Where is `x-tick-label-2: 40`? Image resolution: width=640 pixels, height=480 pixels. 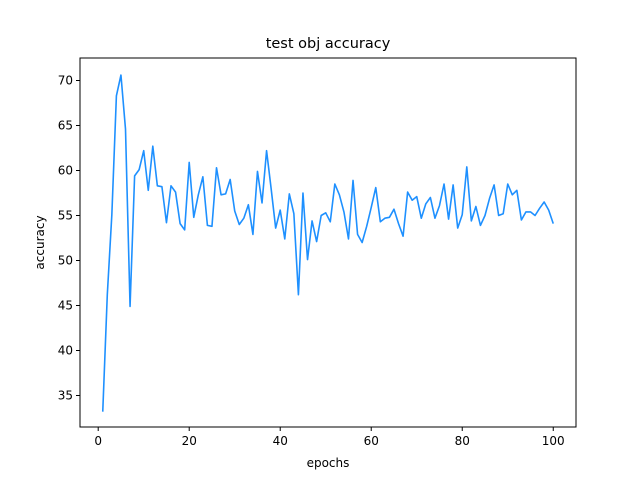
x-tick-label-2: 40 is located at coordinates (280, 441).